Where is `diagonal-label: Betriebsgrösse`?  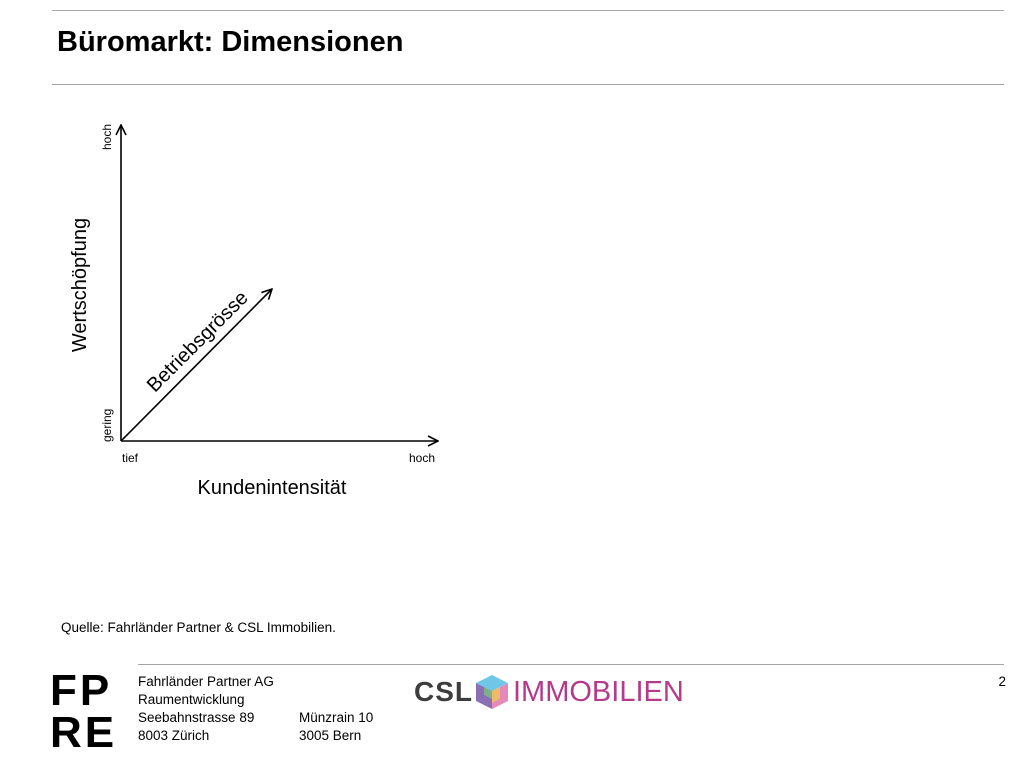
diagonal-label: Betriebsgrösse is located at coordinates (198, 342).